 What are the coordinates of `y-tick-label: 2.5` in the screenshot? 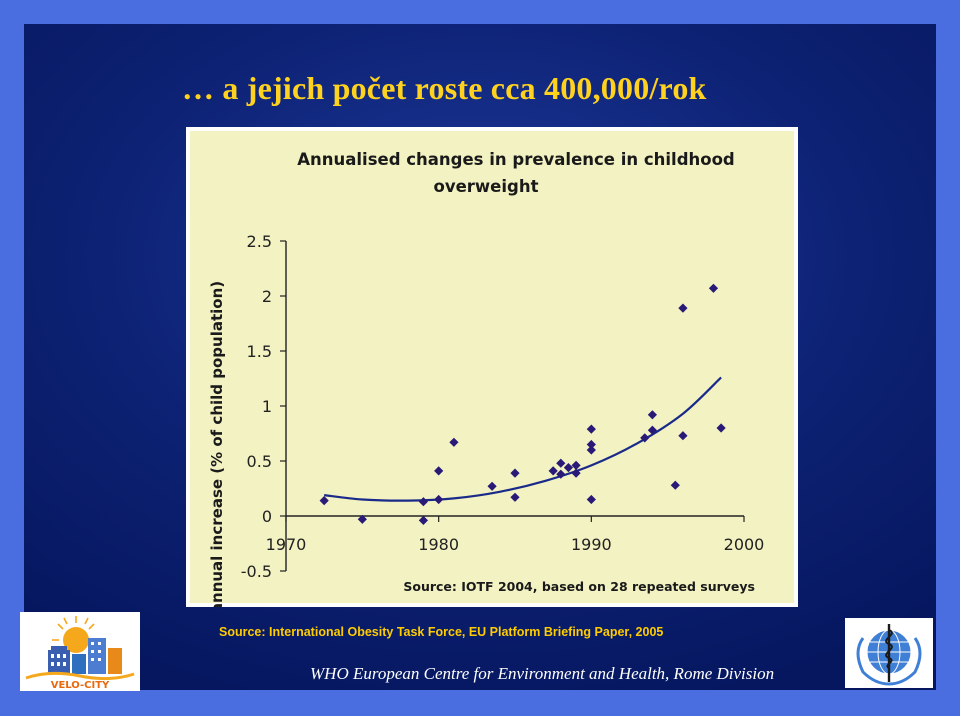 It's located at (259, 241).